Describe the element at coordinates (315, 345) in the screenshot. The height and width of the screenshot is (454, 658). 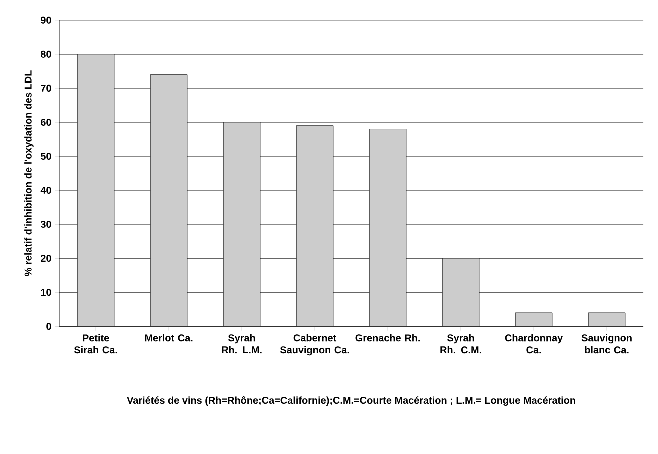
I see `x-tick-label: Cabernet Sauvignon Ca.` at that location.